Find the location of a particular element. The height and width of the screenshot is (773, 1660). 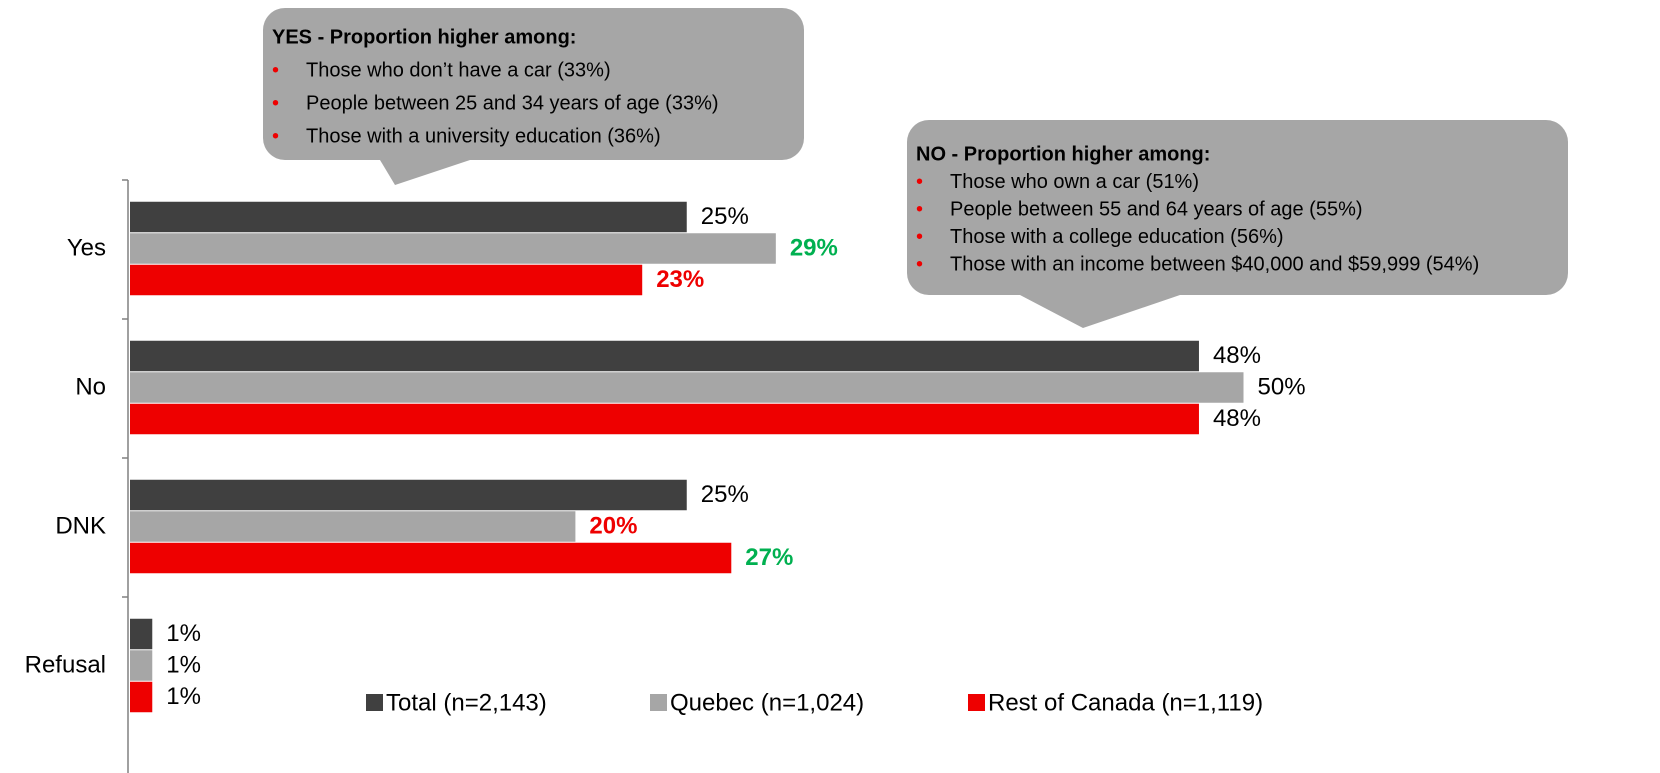

y-tick-label: Refusal is located at coordinates (65, 664).